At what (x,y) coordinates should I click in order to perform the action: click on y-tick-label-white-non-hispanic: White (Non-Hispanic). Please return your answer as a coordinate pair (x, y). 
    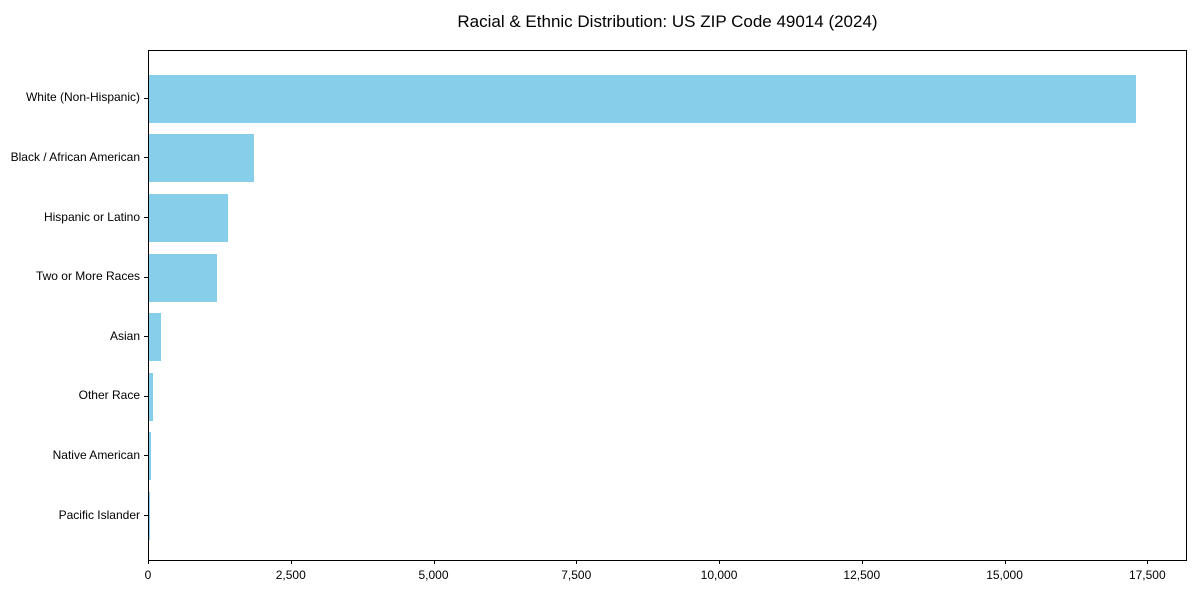
    Looking at the image, I should click on (82, 97).